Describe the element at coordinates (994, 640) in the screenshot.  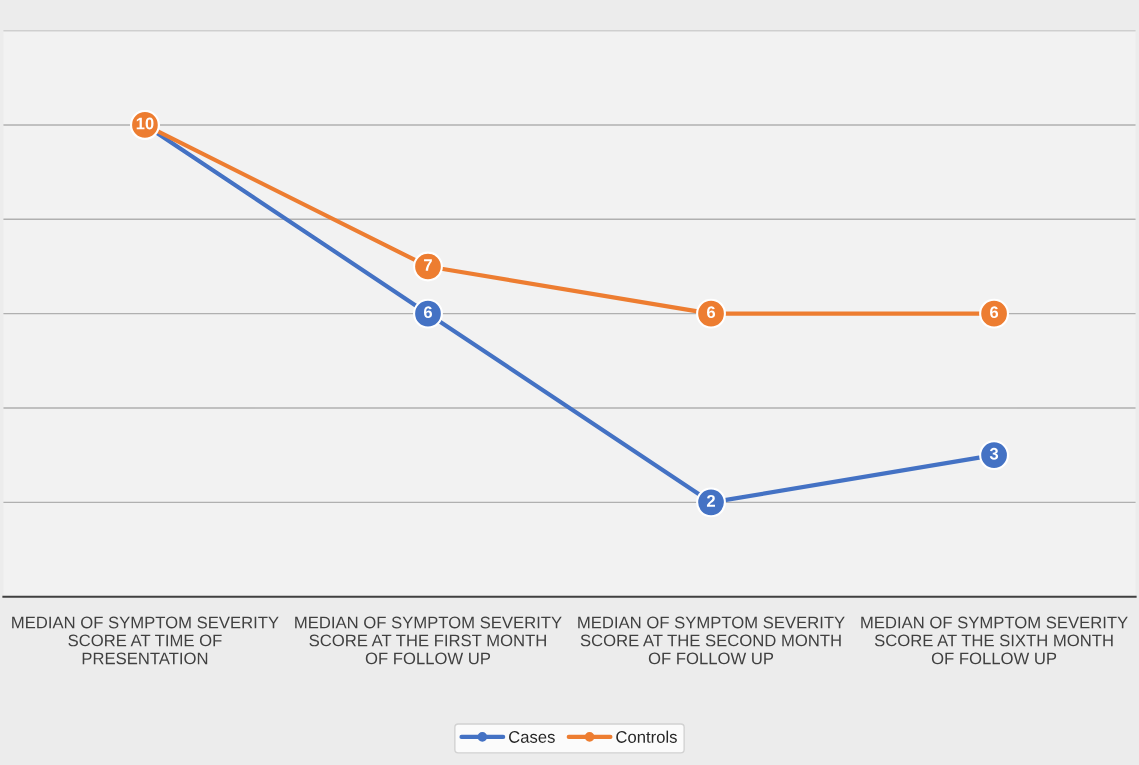
I see `x-tick-label: MEDIAN OF SYMPTOM SEVERITY SCORE AT THE SIXTH MONTH OF FOLLOW UP` at that location.